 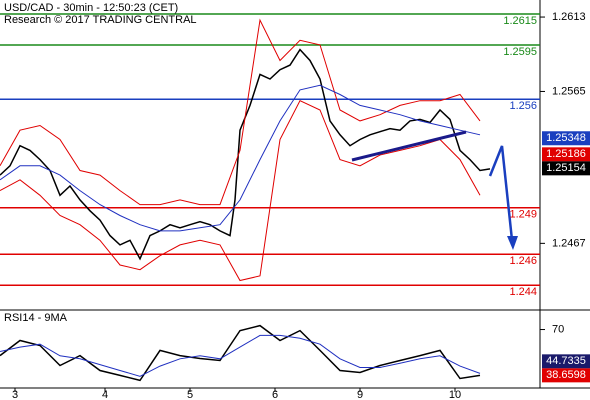 What do you see at coordinates (360, 394) in the screenshot?
I see `x-tick-label: 9` at bounding box center [360, 394].